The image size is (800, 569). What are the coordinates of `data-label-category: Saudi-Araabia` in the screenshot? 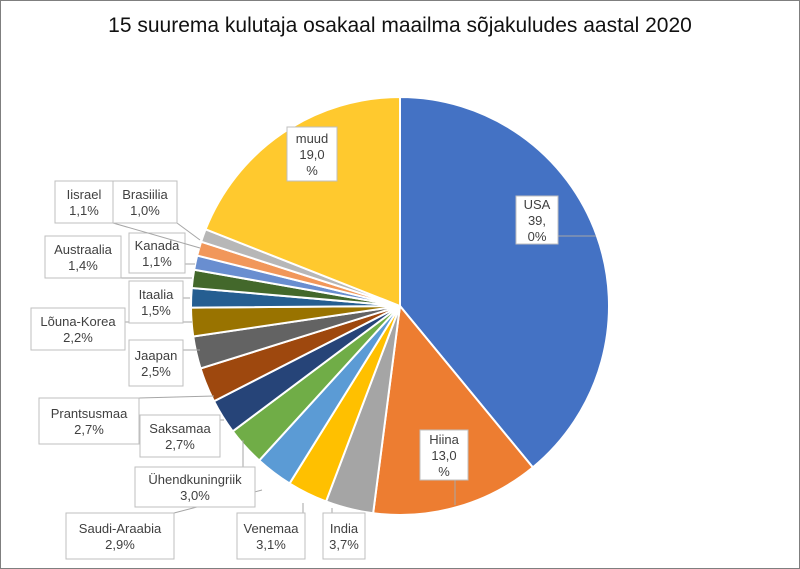 It's located at (120, 528).